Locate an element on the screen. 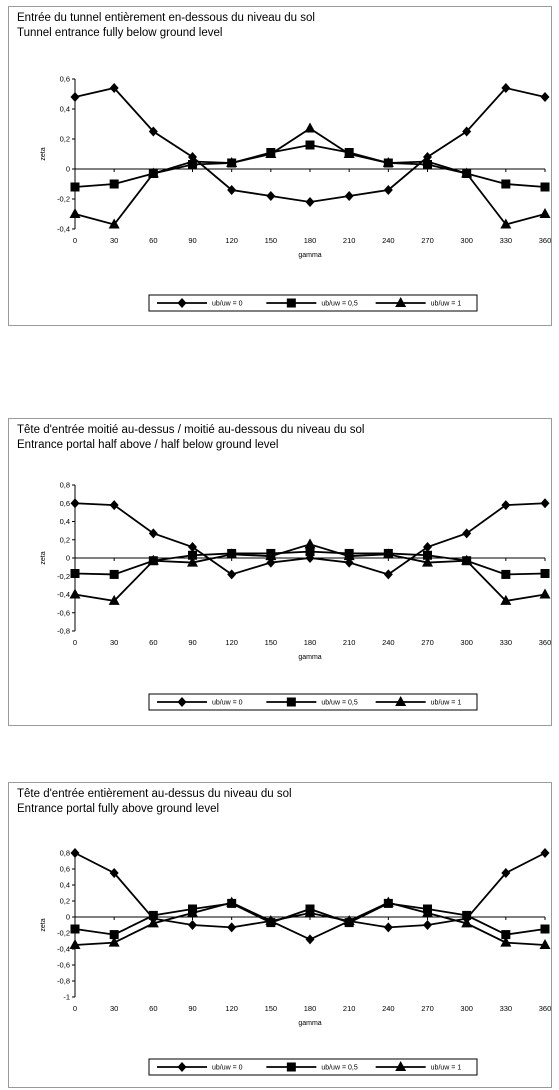 The height and width of the screenshot is (1090, 559). legend-label: ub/uw = 0 is located at coordinates (227, 1068).